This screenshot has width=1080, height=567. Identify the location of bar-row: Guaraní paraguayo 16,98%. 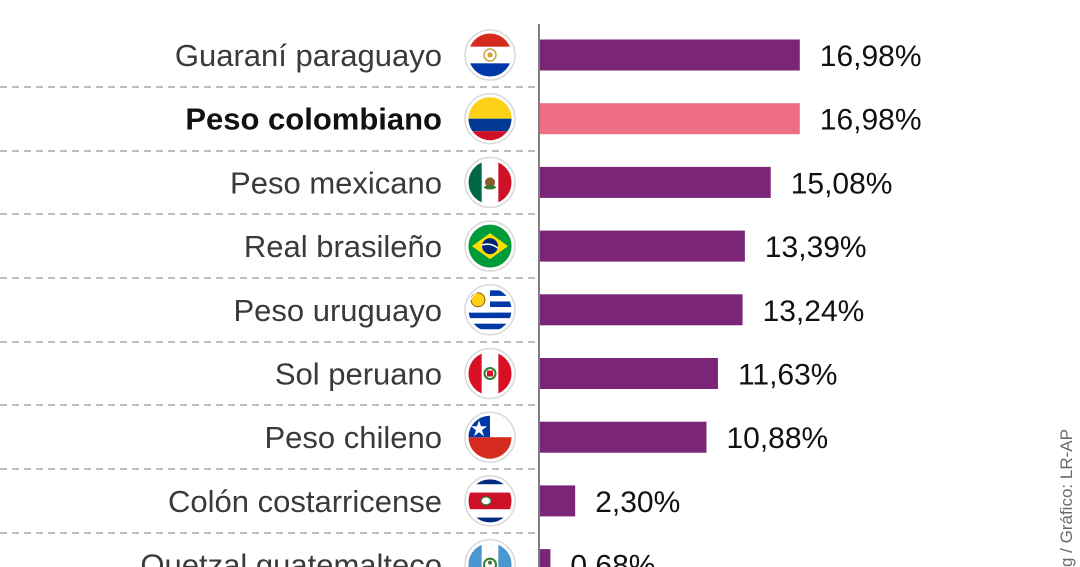
(548, 55).